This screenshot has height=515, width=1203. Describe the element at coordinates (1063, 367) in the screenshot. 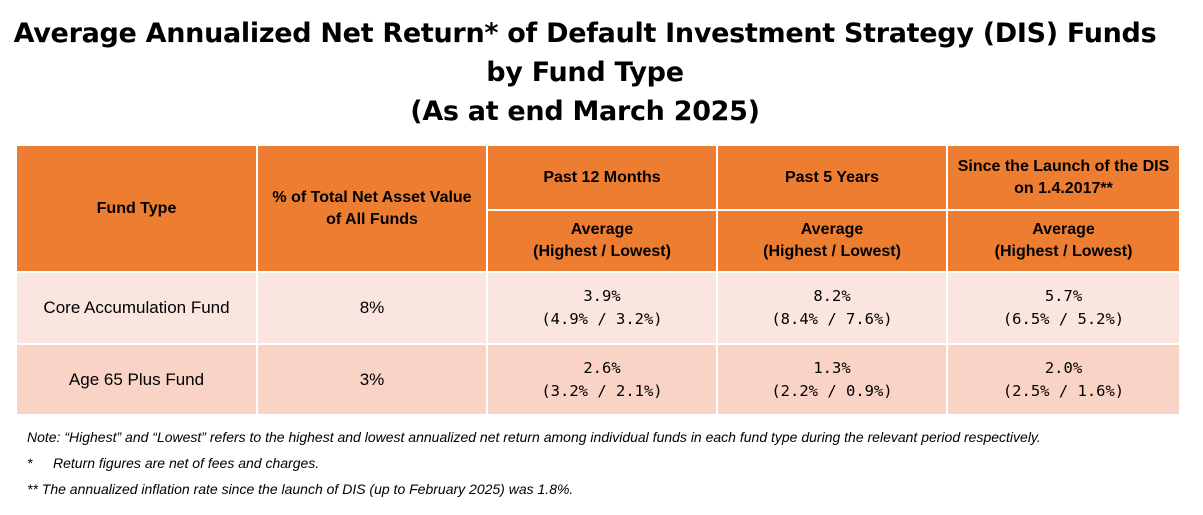

I see `cell-average: 2.0%` at that location.